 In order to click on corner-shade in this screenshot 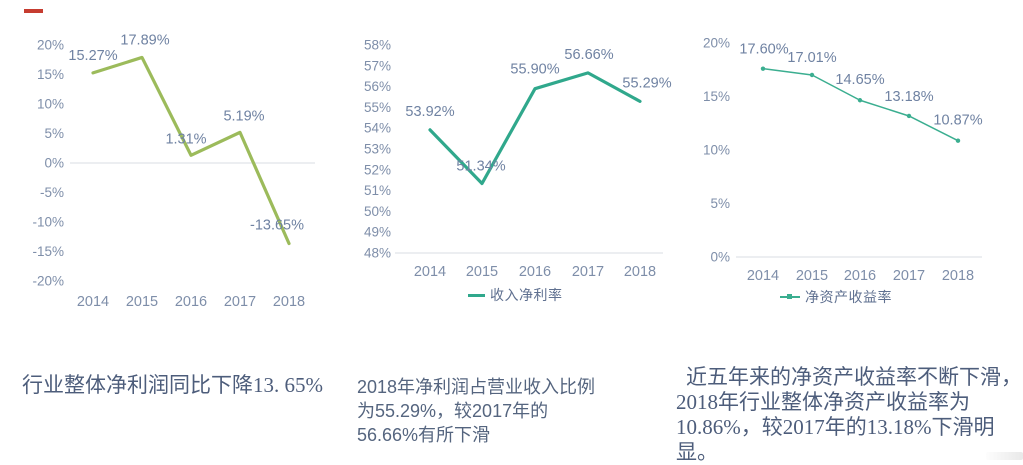, I will do `click(1004, 456)`.